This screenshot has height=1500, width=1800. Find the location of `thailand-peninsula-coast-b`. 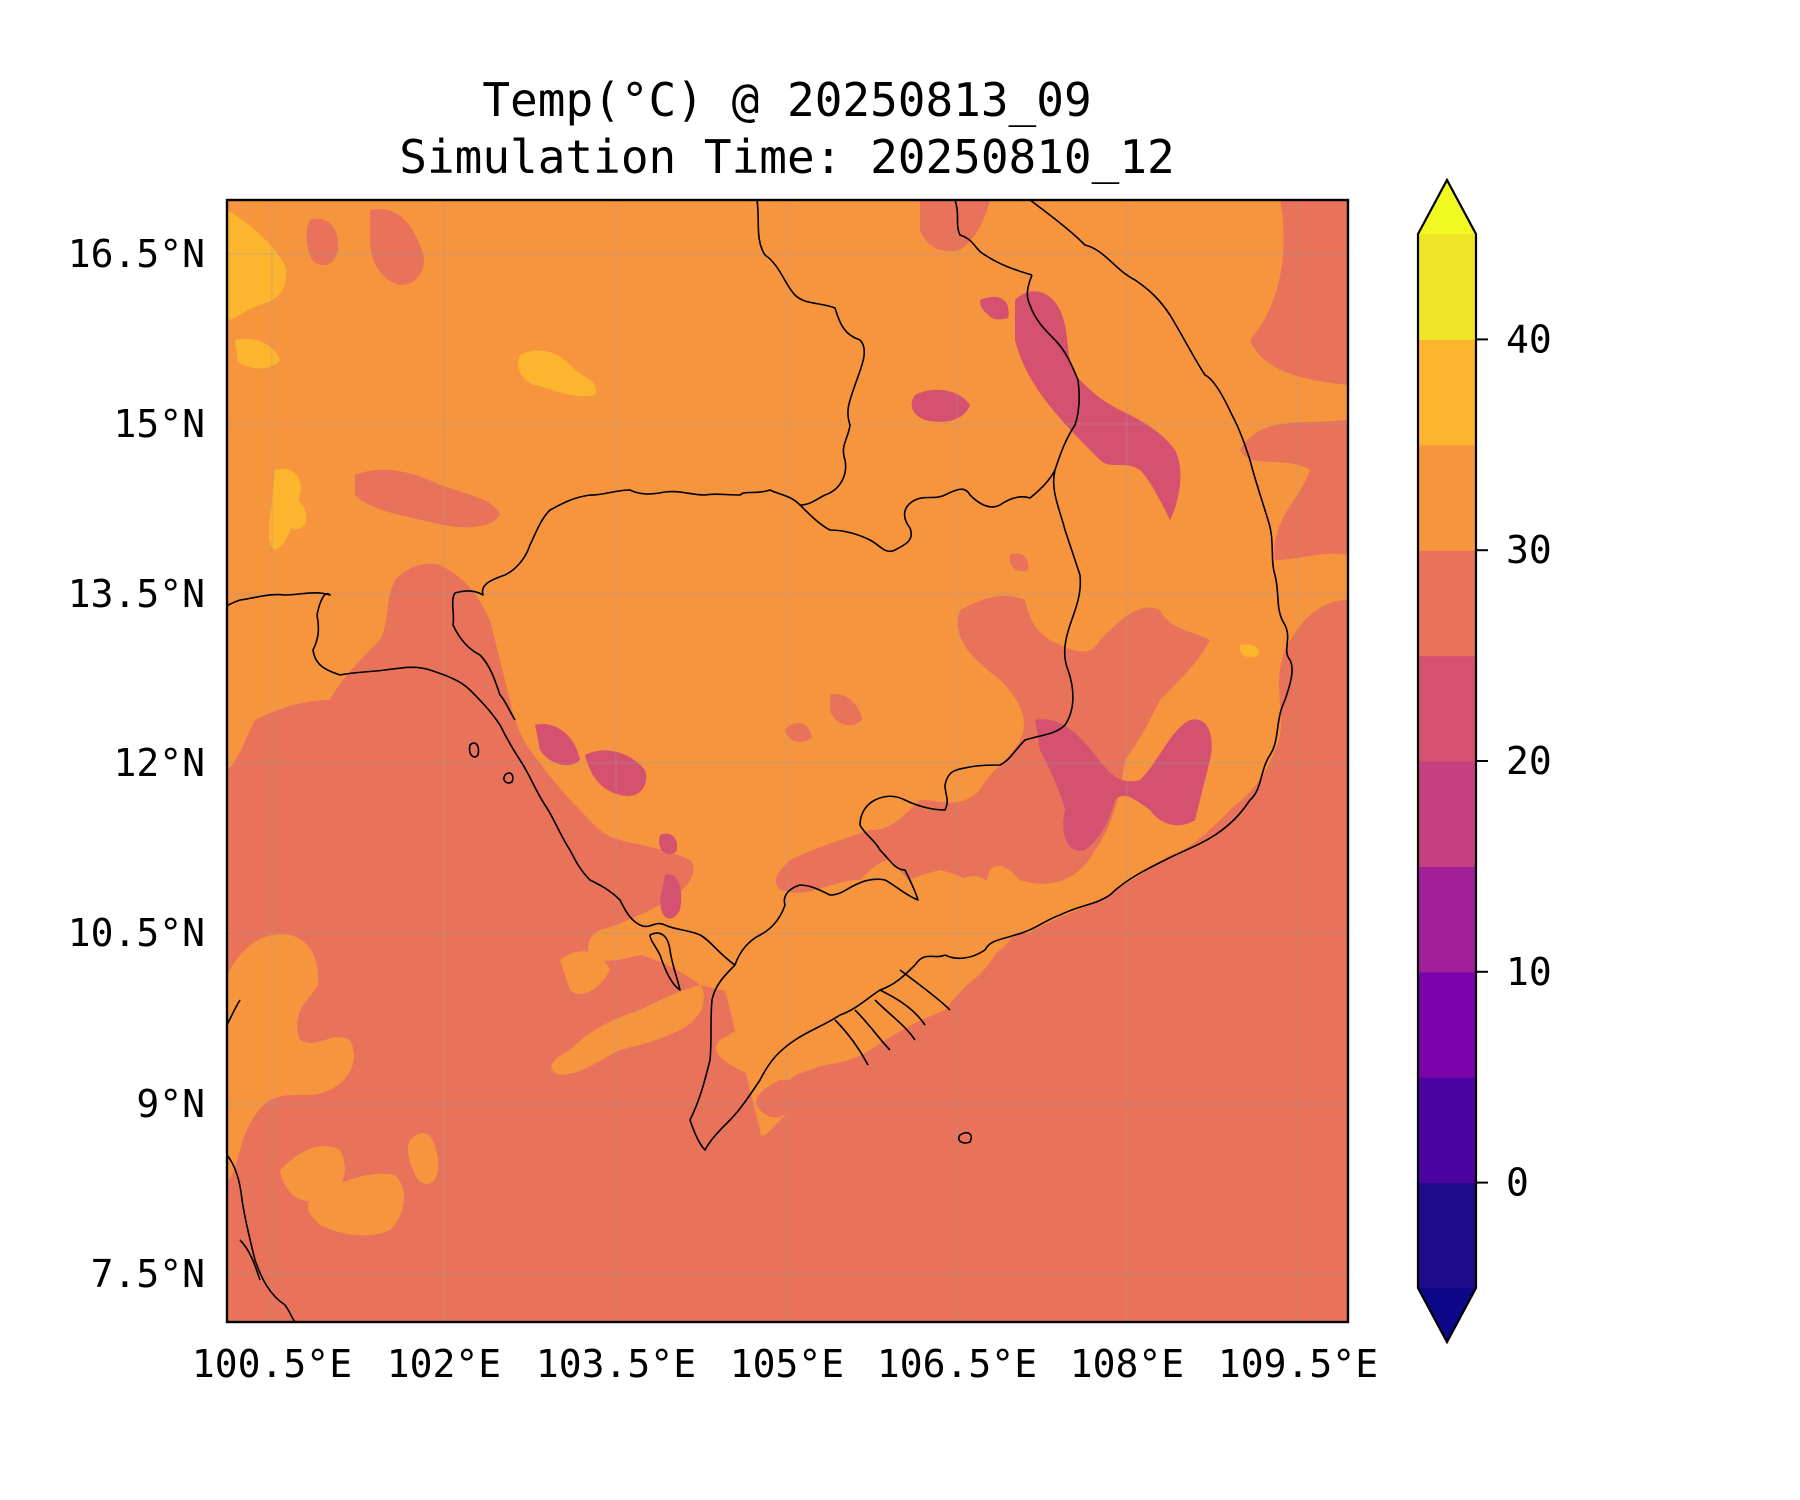

thailand-peninsula-coast-b is located at coordinates (250, 1260).